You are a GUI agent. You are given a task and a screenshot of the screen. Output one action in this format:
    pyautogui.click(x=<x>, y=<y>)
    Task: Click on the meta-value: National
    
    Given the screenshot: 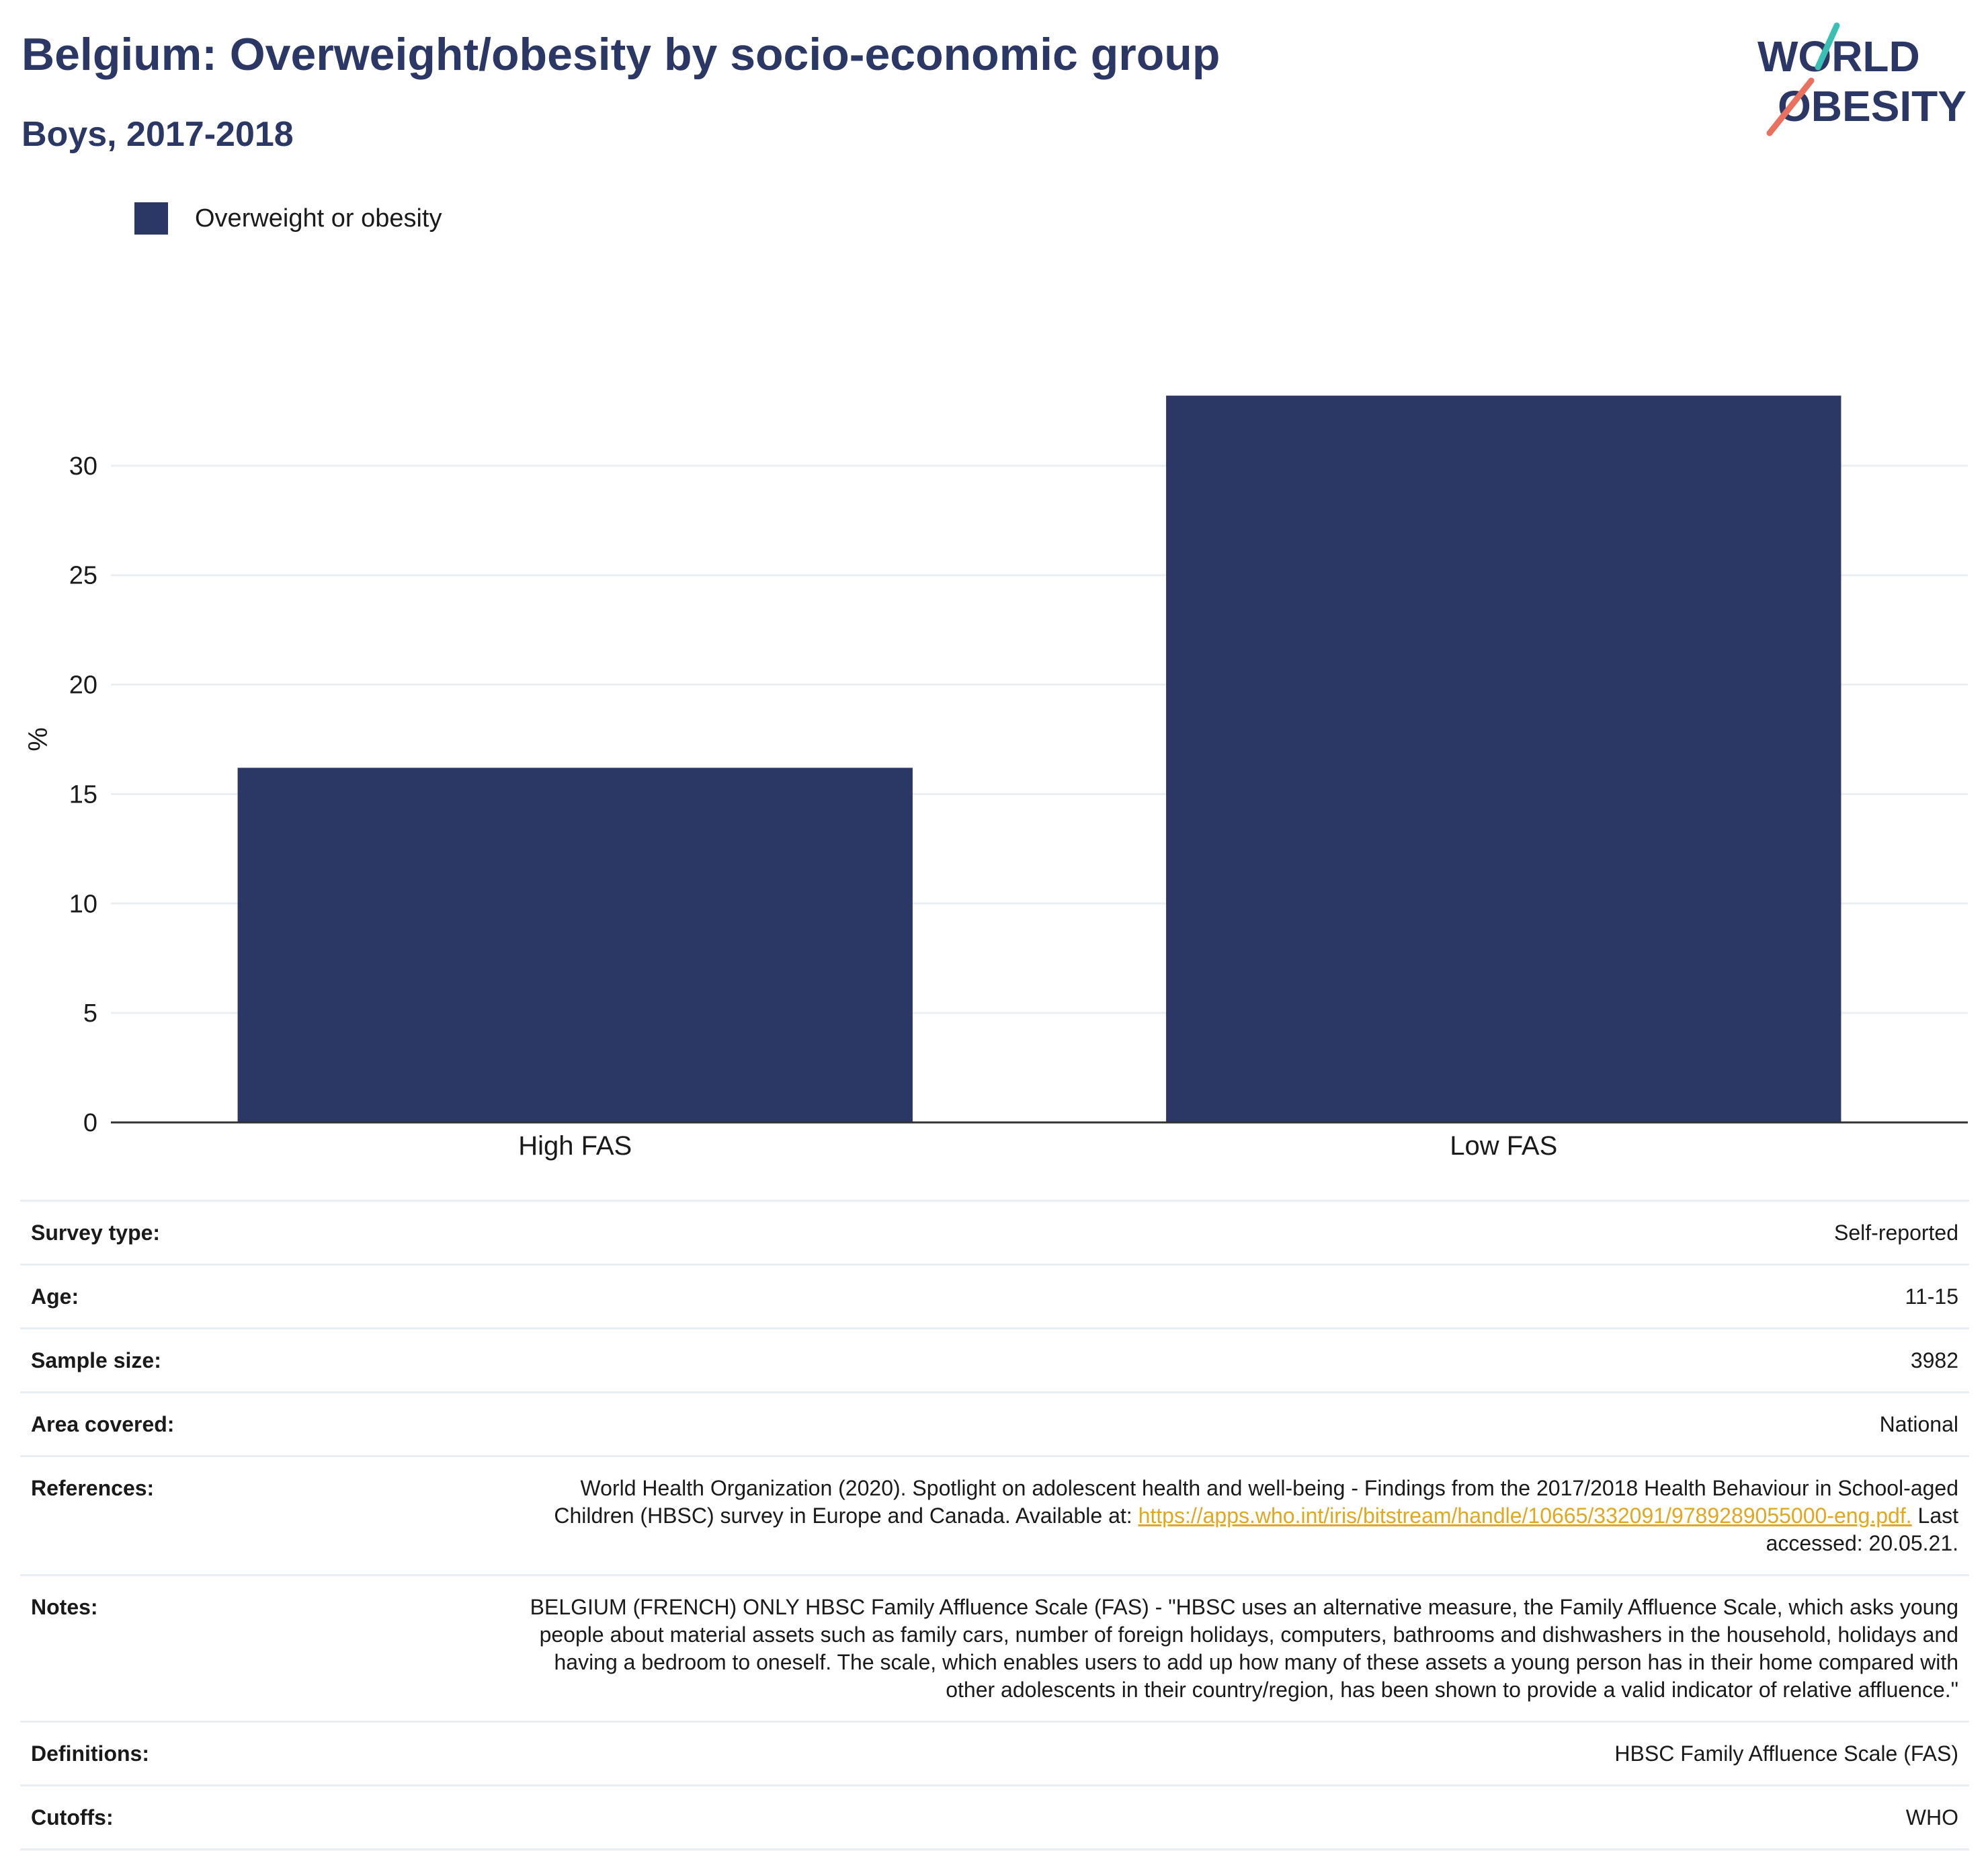 What is the action you would take?
    pyautogui.click(x=1919, y=1424)
    